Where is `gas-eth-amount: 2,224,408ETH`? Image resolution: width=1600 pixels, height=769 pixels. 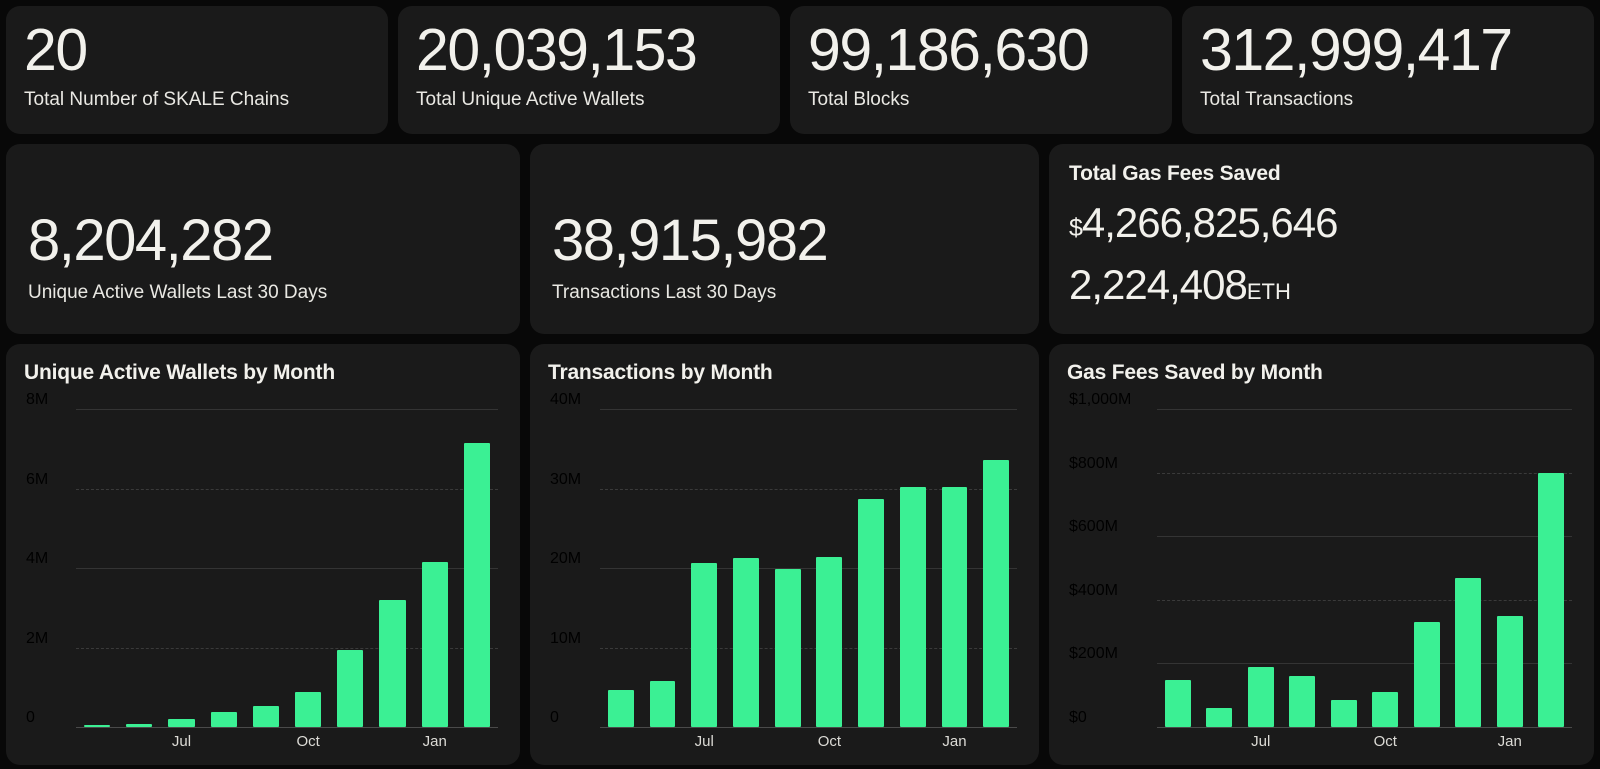 gas-eth-amount: 2,224,408ETH is located at coordinates (1321, 285).